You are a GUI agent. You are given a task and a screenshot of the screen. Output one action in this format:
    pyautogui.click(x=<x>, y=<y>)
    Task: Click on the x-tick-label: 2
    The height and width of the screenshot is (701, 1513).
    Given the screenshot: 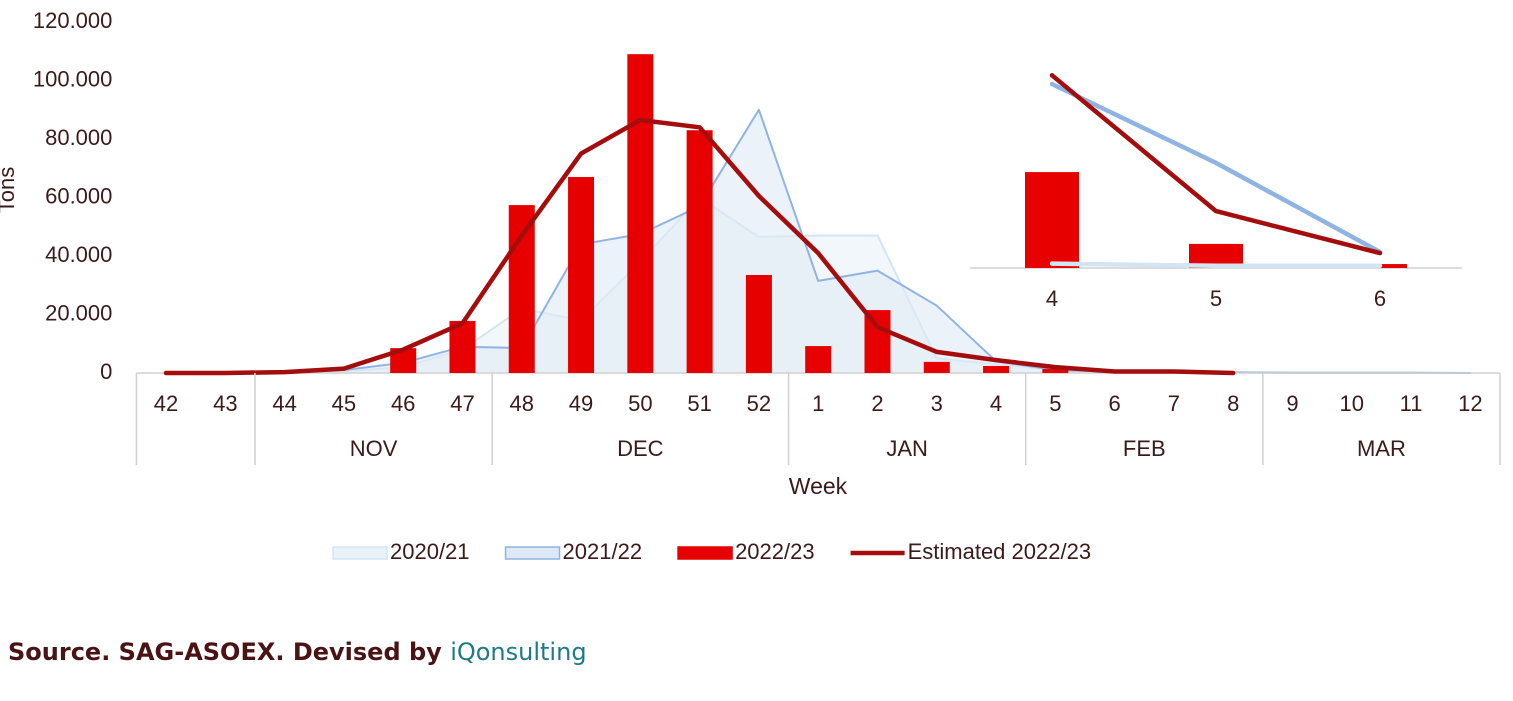 What is the action you would take?
    pyautogui.click(x=877, y=403)
    